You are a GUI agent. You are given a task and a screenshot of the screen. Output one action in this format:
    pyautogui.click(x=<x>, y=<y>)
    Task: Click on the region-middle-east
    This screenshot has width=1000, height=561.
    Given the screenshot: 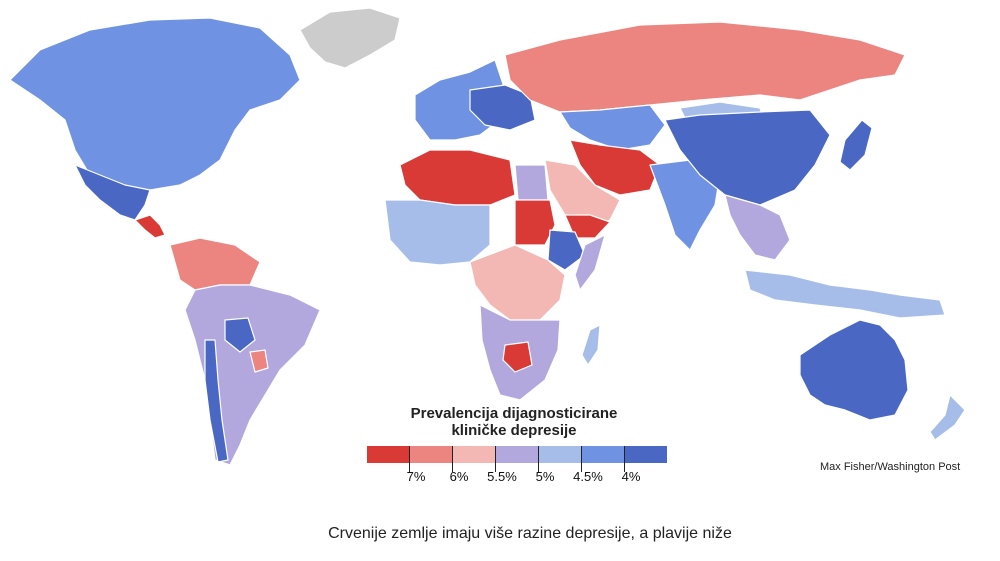 What is the action you would take?
    pyautogui.click(x=615, y=167)
    